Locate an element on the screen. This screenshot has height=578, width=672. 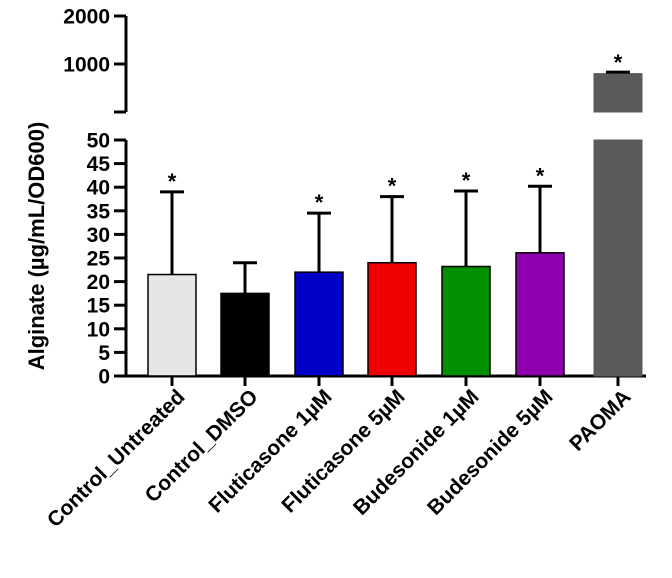
y-axis-title: Alginate (µg/mL/OD600) is located at coordinates (36, 246).